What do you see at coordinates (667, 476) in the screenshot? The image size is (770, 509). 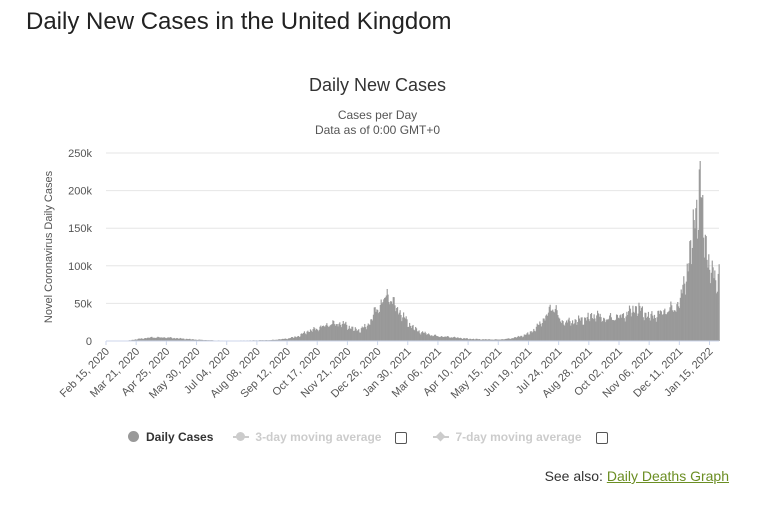 I see `daily-deaths-graph-link: Daily Deaths Graph` at bounding box center [667, 476].